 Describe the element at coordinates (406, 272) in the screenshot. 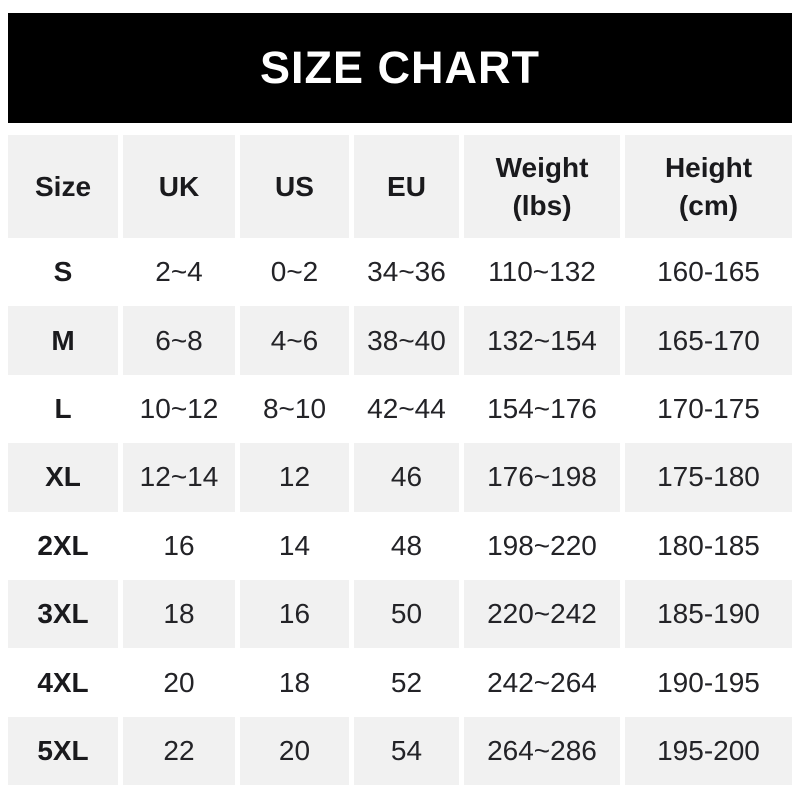

I see `cell-eu: 34~36` at that location.